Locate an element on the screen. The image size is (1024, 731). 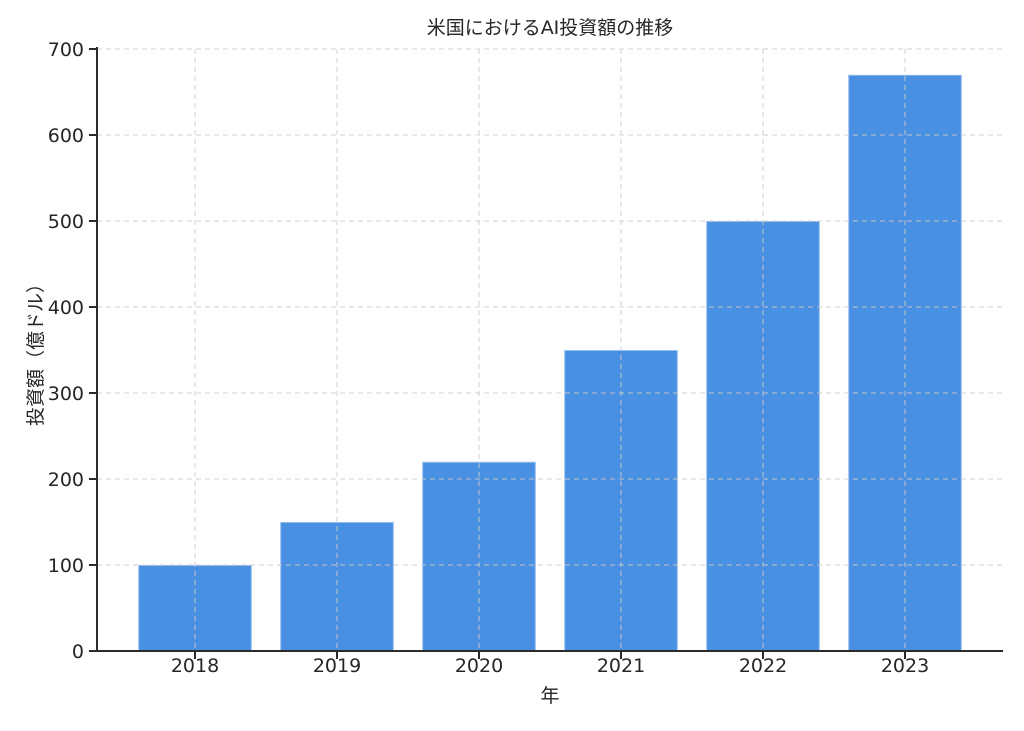
y-tick-label-400: 400 is located at coordinates (66, 308).